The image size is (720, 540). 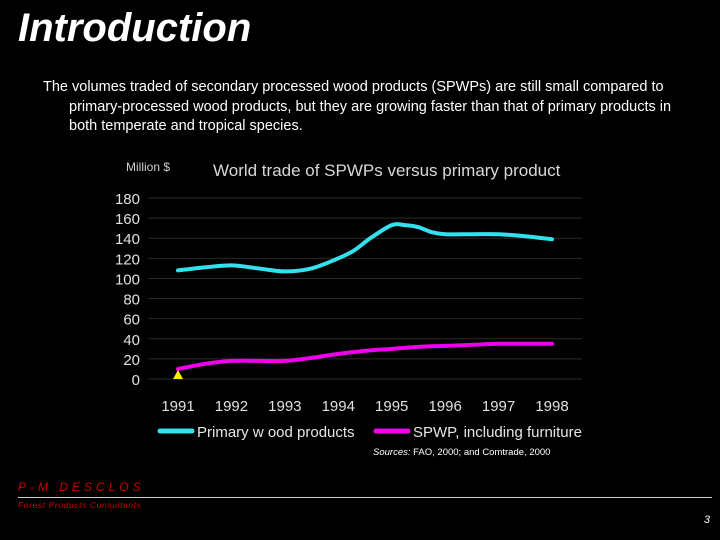 What do you see at coordinates (135, 28) in the screenshot?
I see `slide-title: Introduction` at bounding box center [135, 28].